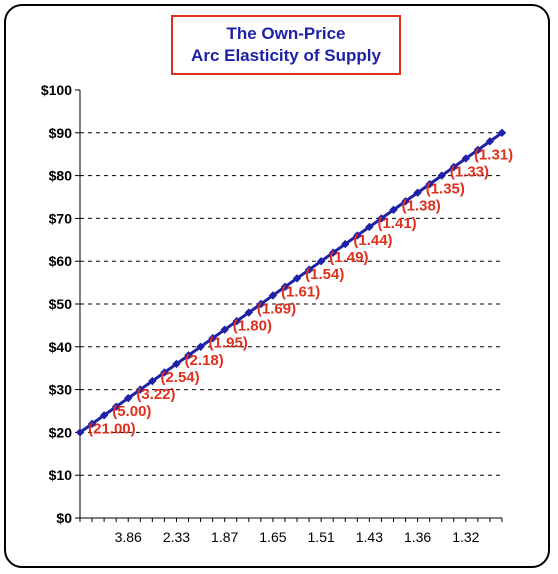 Image resolution: width=558 pixels, height=574 pixels. What do you see at coordinates (372, 240) in the screenshot?
I see `data-label: (1.44)` at bounding box center [372, 240].